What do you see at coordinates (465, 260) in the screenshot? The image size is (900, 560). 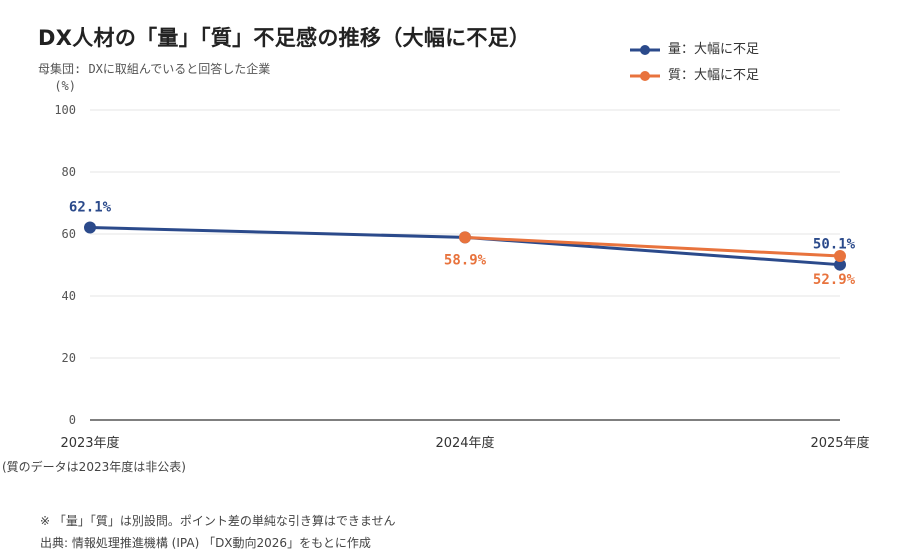 I see `data-label-quality: 58.9%` at bounding box center [465, 260].